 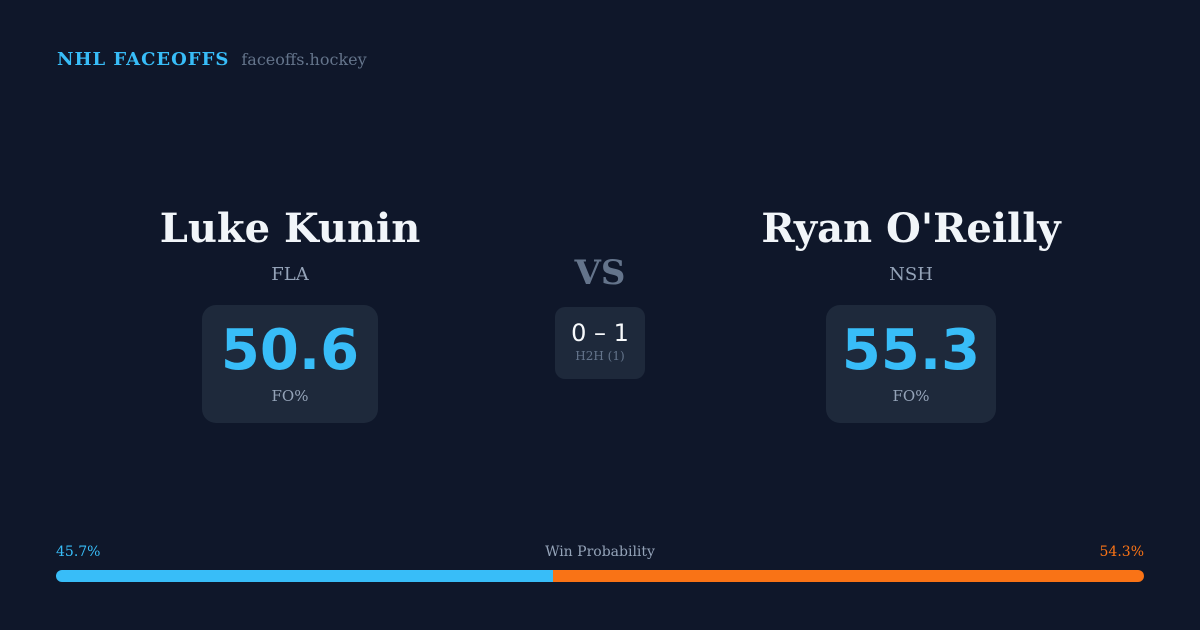 I want to click on h2h-card: 0 – 1 H2H (1), so click(x=600, y=343).